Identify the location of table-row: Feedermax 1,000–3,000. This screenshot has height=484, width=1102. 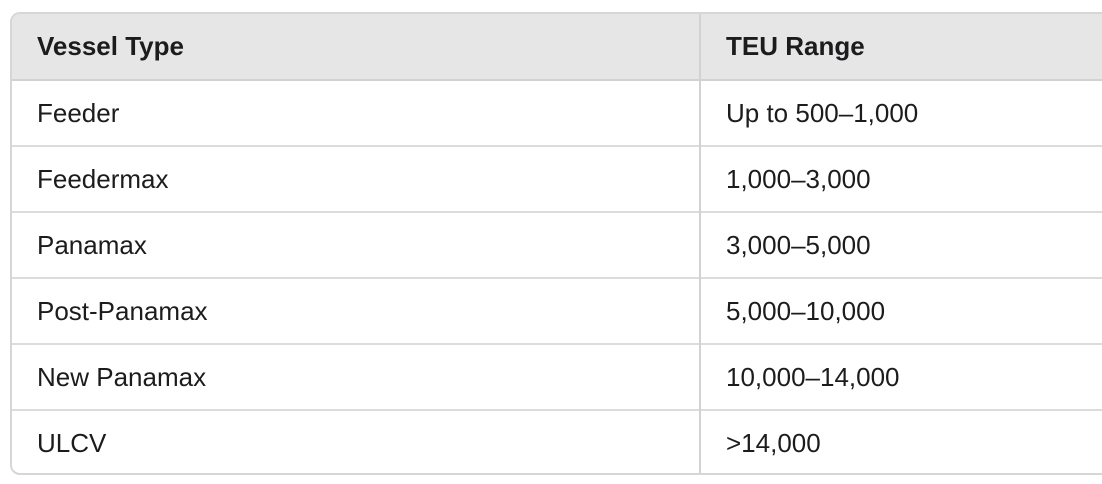
(557, 179).